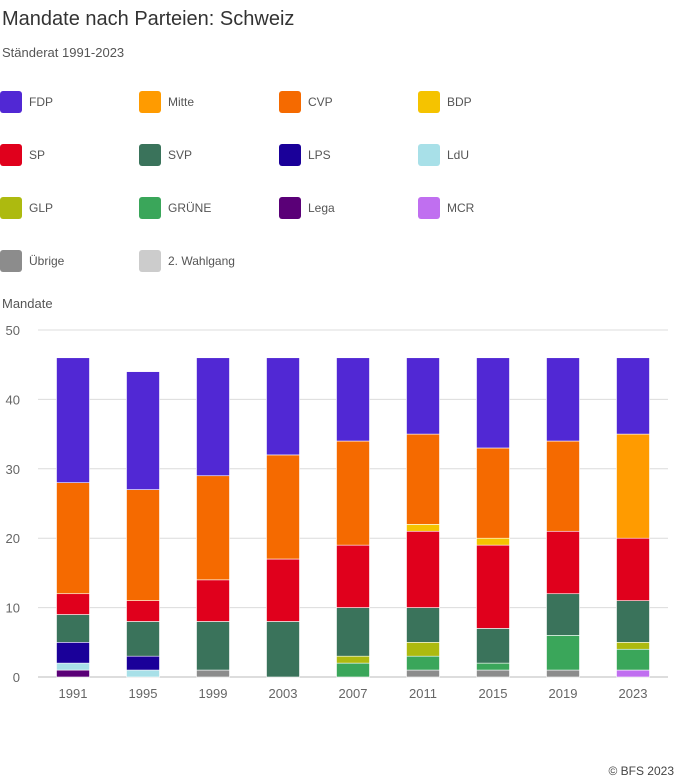  What do you see at coordinates (13, 399) in the screenshot?
I see `y-tick-label: 40` at bounding box center [13, 399].